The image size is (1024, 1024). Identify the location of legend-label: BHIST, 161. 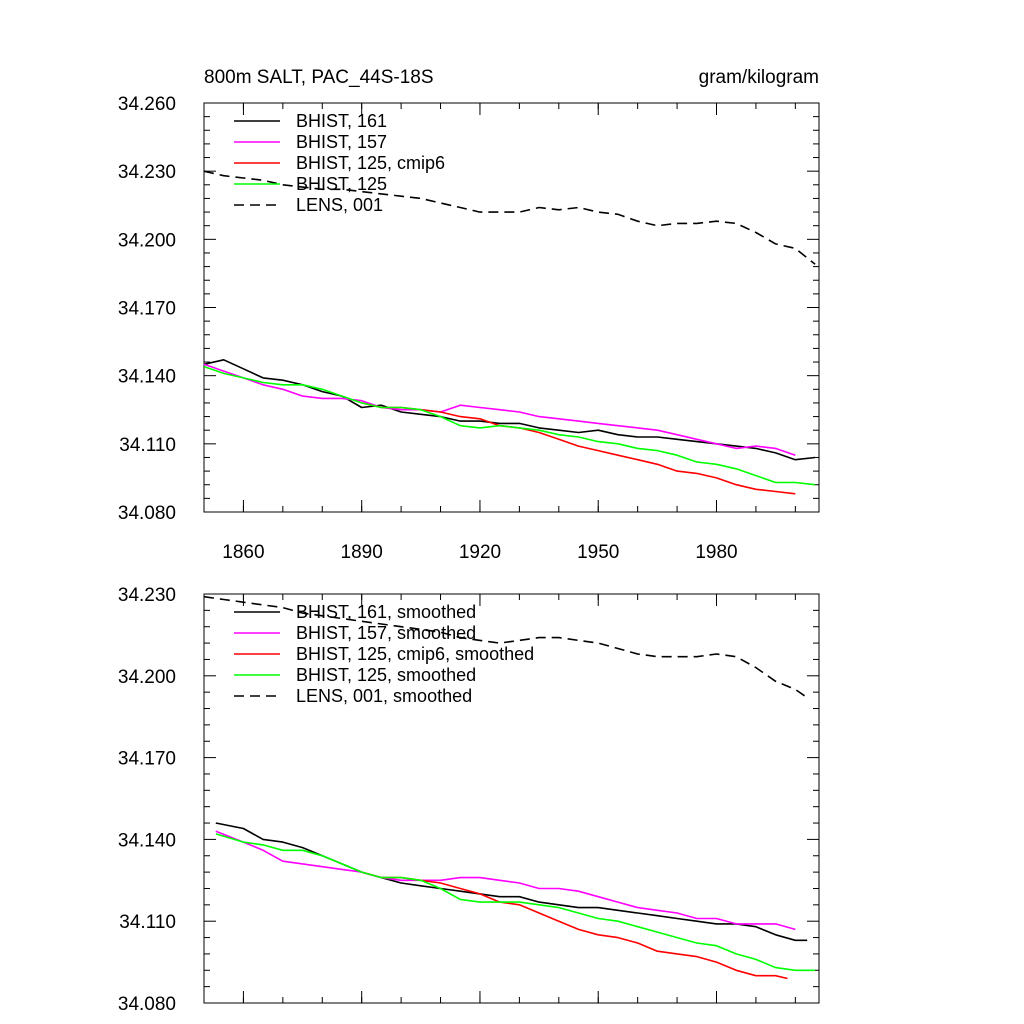
(341, 121).